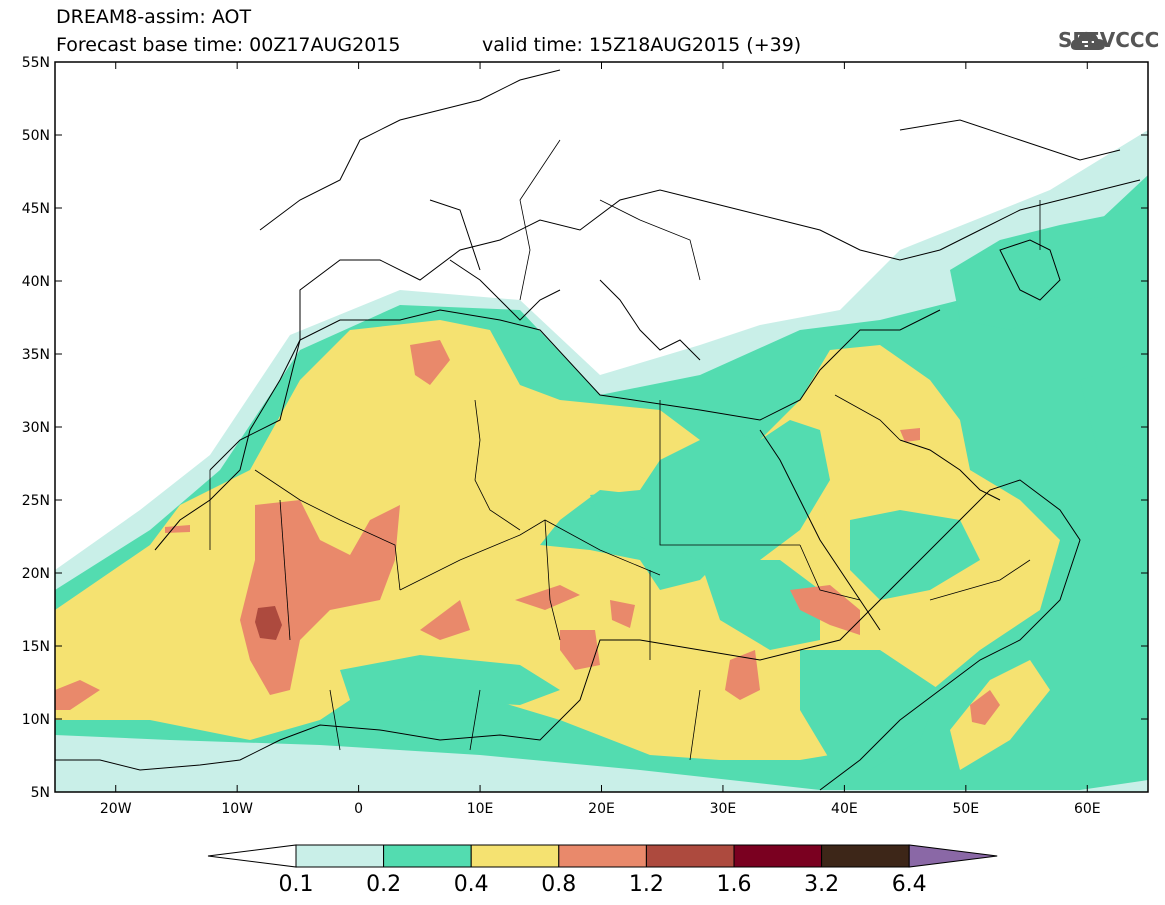 This screenshot has width=1165, height=905. Describe the element at coordinates (760, 605) in the screenshot. I see `aot-gap-sudan` at that location.